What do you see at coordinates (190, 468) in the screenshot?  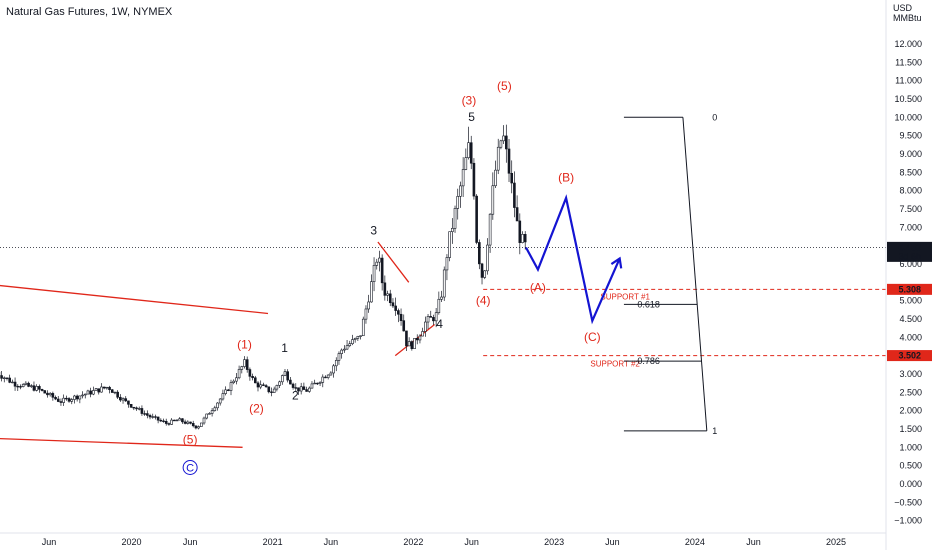 I see `wave-label: C` at bounding box center [190, 468].